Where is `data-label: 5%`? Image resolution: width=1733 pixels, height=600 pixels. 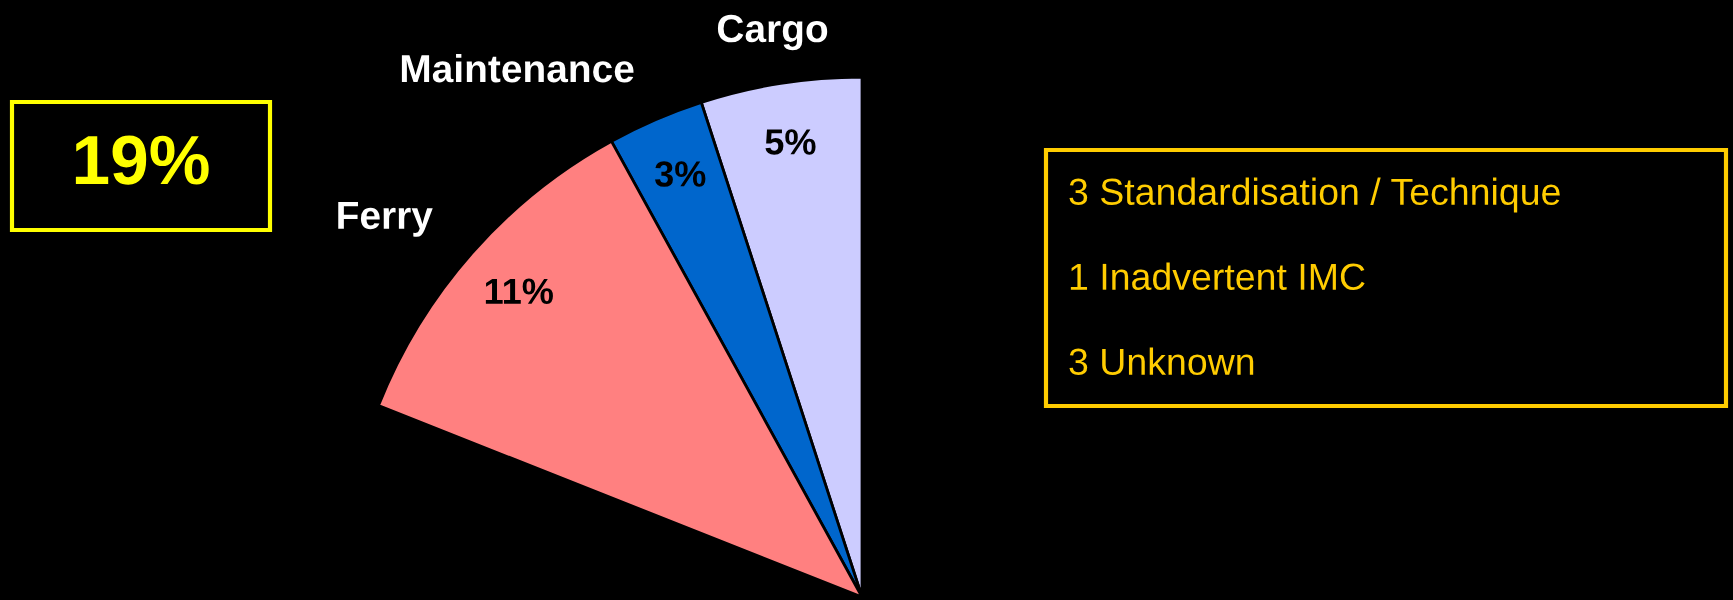 data-label: 5% is located at coordinates (790, 142).